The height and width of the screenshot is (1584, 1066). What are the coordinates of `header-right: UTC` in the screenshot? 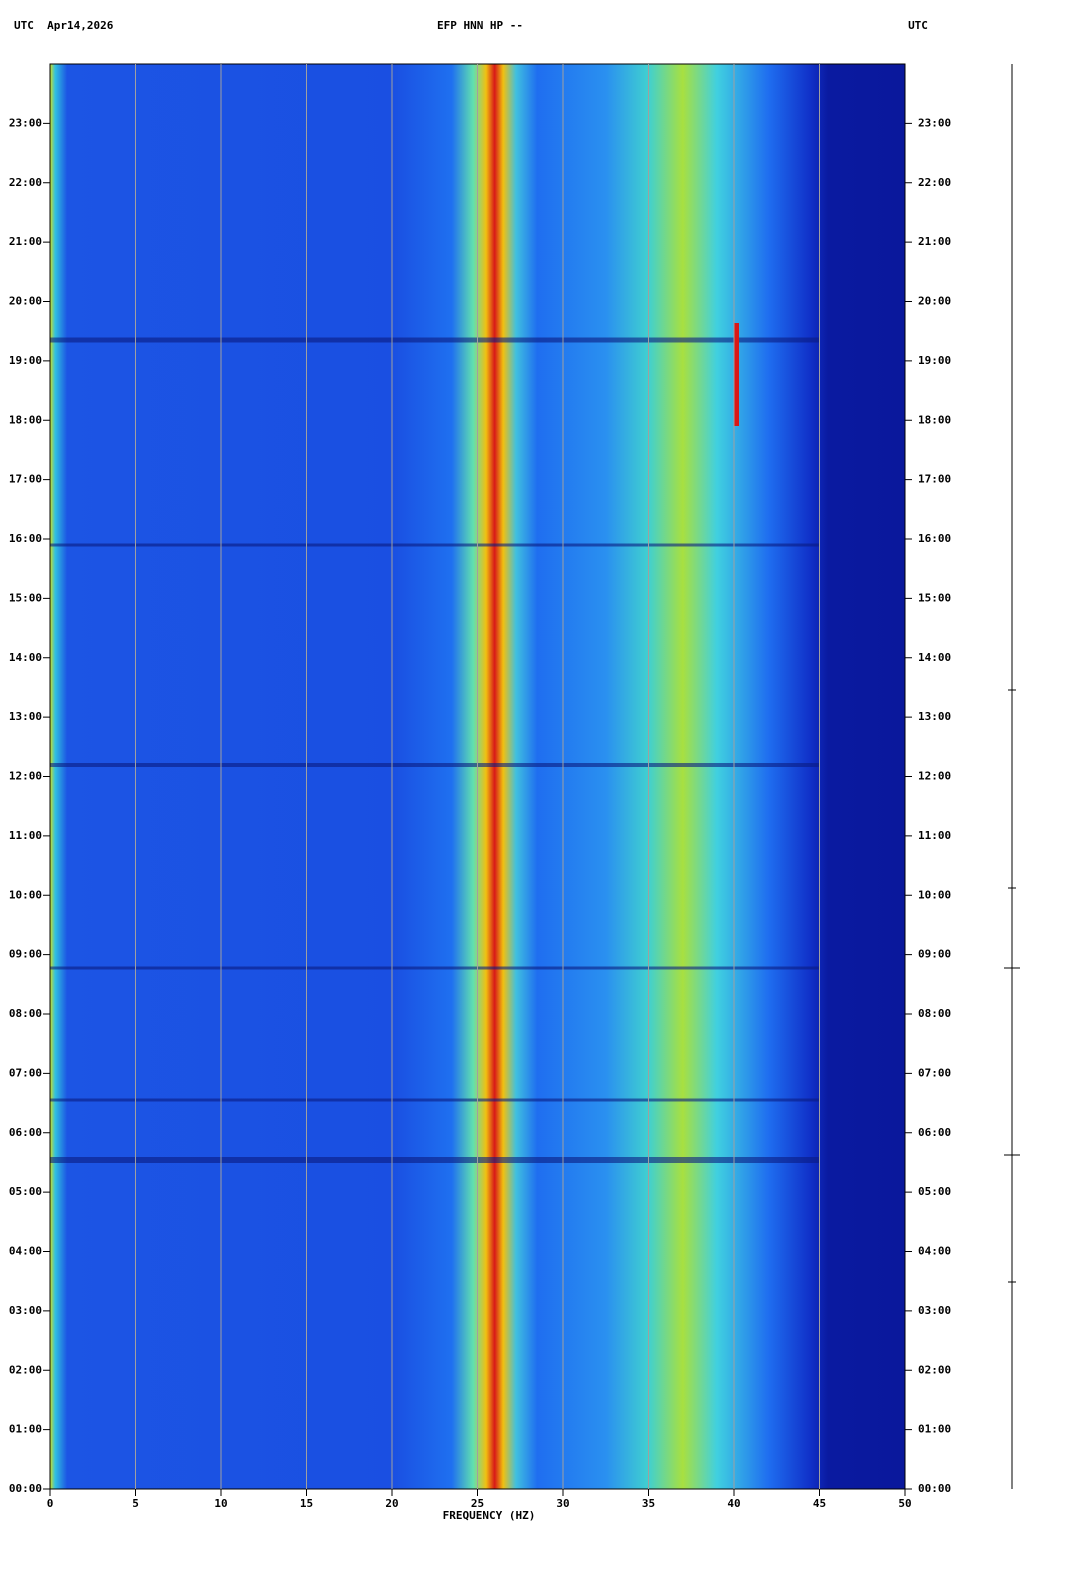 It's located at (918, 25).